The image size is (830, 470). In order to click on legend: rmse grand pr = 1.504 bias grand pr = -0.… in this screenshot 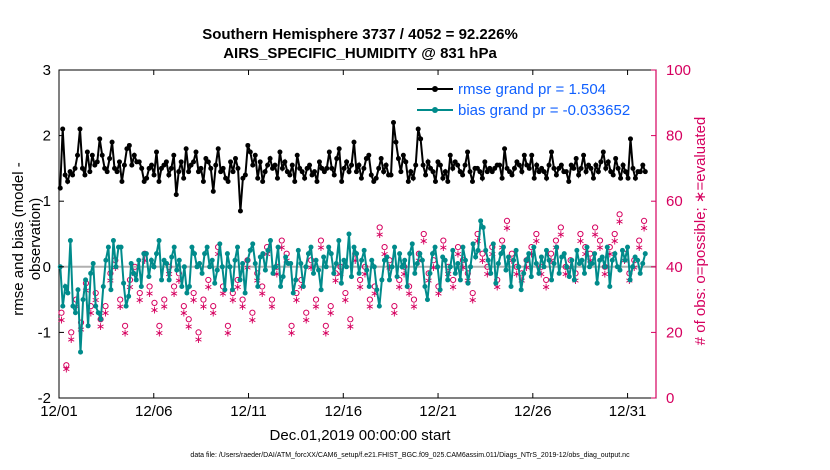, I will do `click(523, 100)`.